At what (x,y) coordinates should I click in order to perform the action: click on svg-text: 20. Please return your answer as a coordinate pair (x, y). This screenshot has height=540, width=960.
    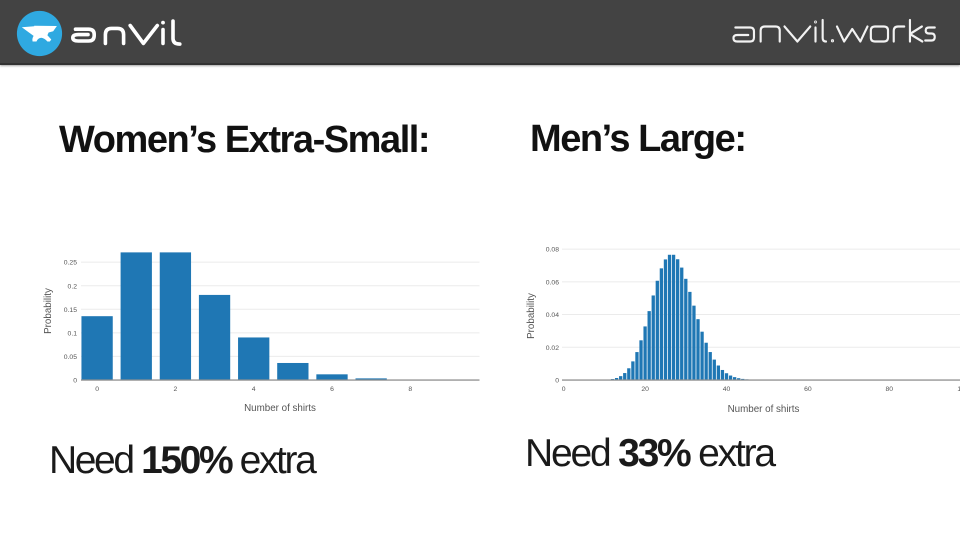
    Looking at the image, I should click on (645, 389).